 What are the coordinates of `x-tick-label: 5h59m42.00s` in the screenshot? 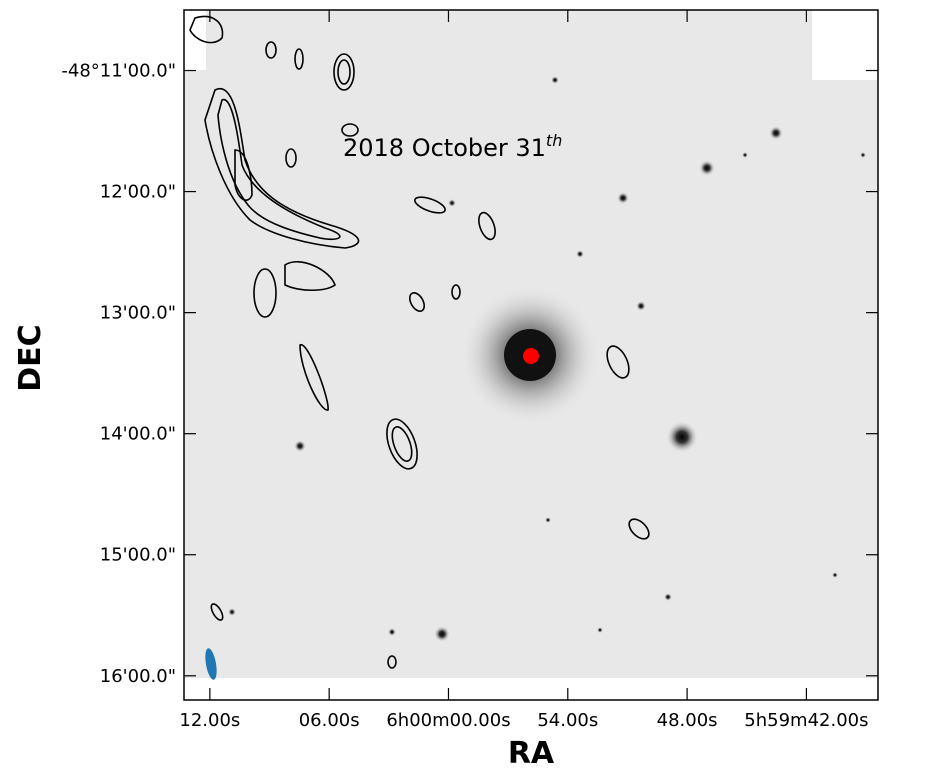 It's located at (806, 720).